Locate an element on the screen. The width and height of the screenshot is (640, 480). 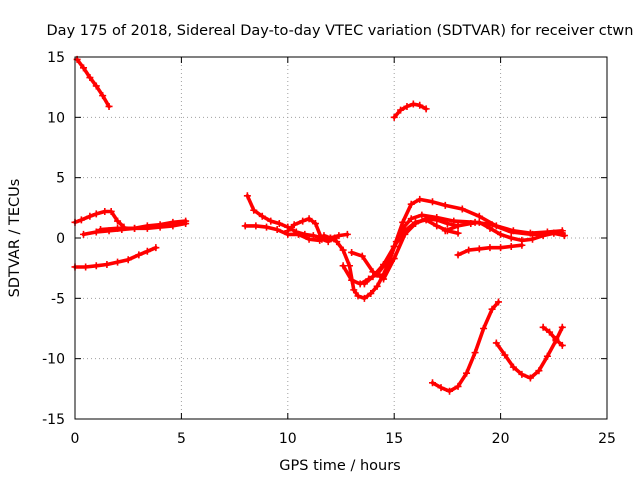
y-tick-label: -10 is located at coordinates (53, 360).